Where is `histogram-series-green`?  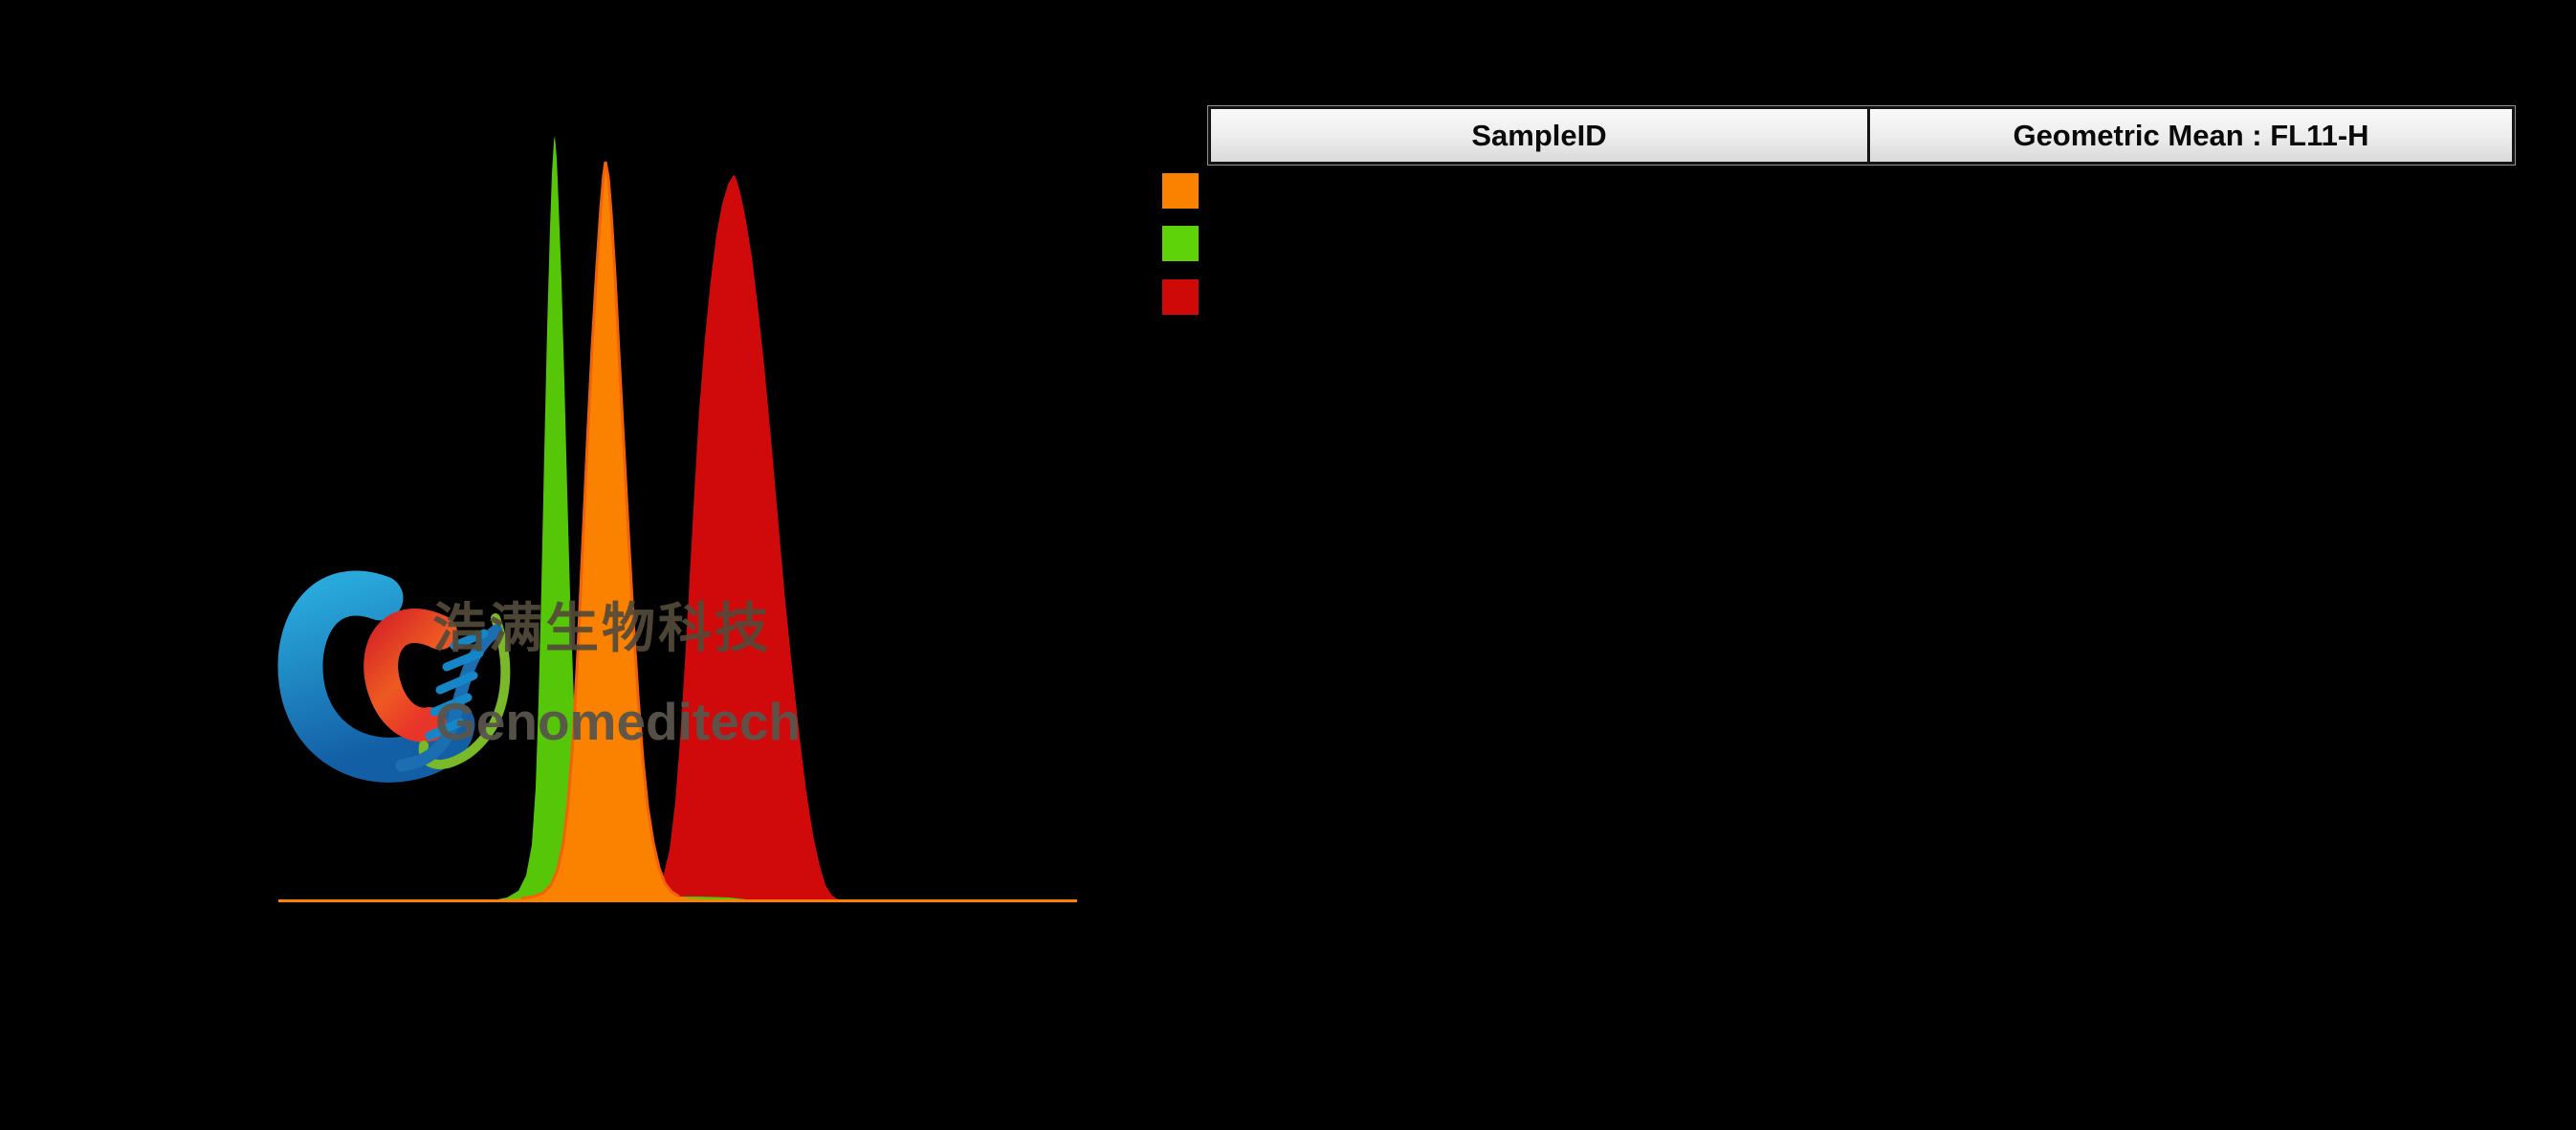
histogram-series-green is located at coordinates (617, 519).